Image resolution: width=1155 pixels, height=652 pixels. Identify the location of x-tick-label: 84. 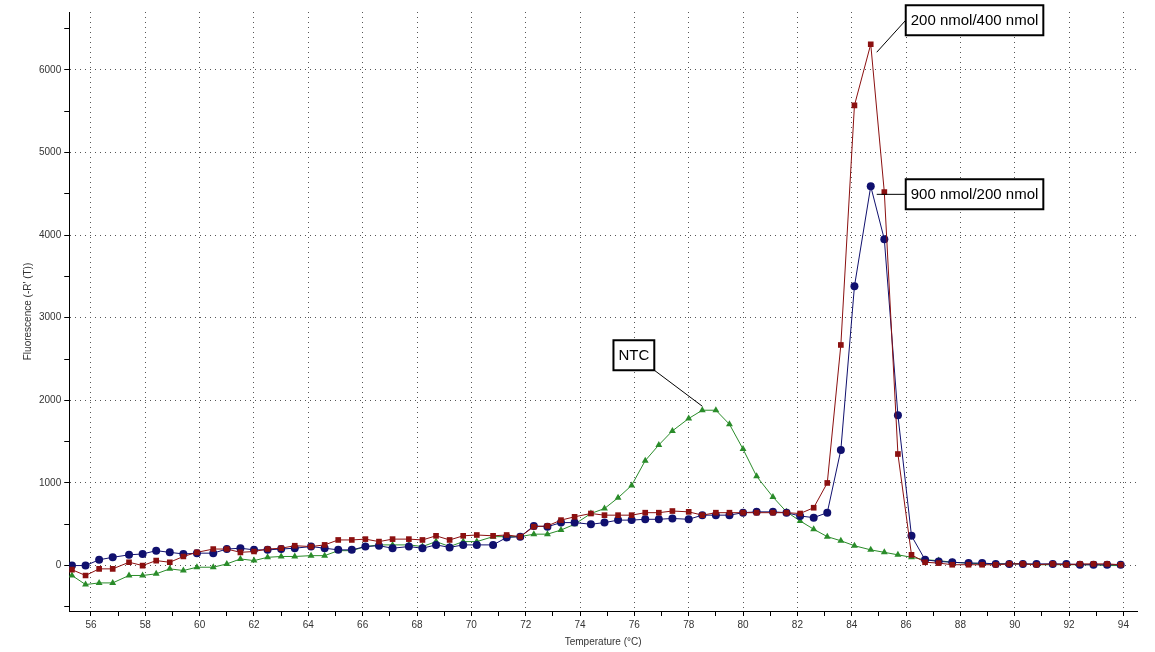
(852, 624).